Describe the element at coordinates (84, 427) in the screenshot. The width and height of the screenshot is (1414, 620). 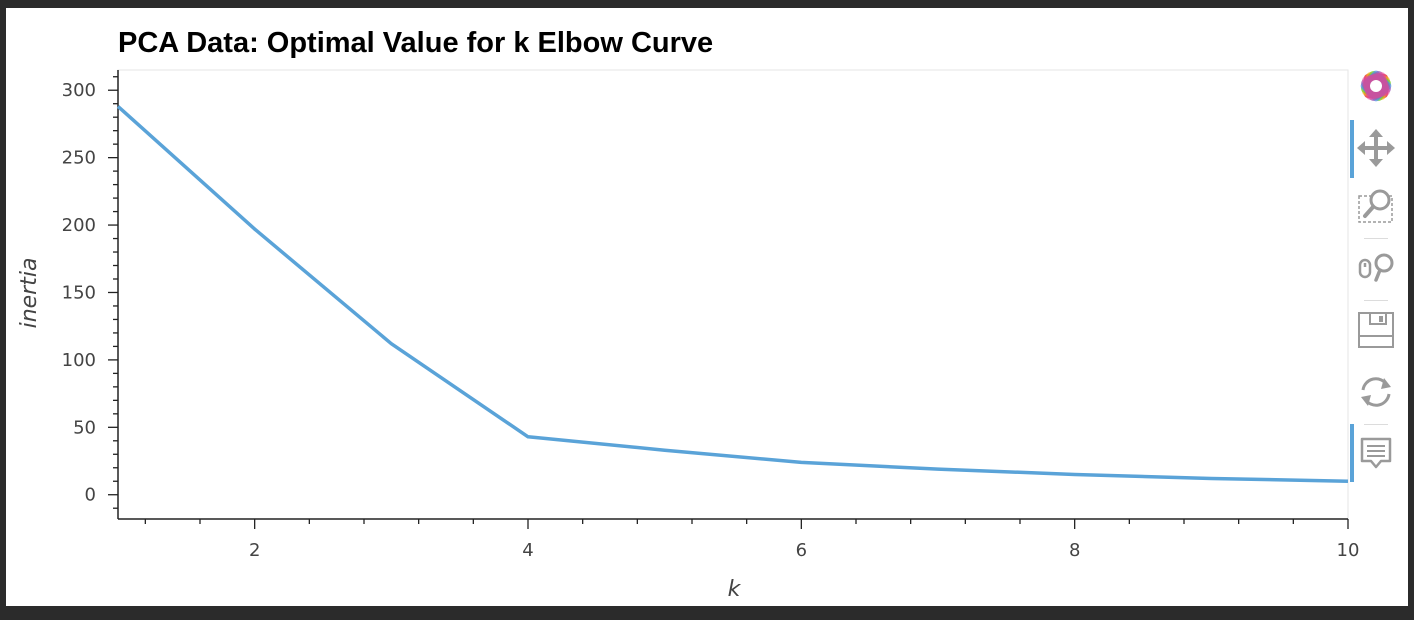
I see `y-tick-label: 50` at that location.